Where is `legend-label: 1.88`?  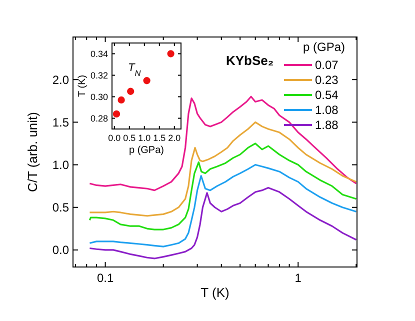
legend-label: 1.88 is located at coordinates (327, 125).